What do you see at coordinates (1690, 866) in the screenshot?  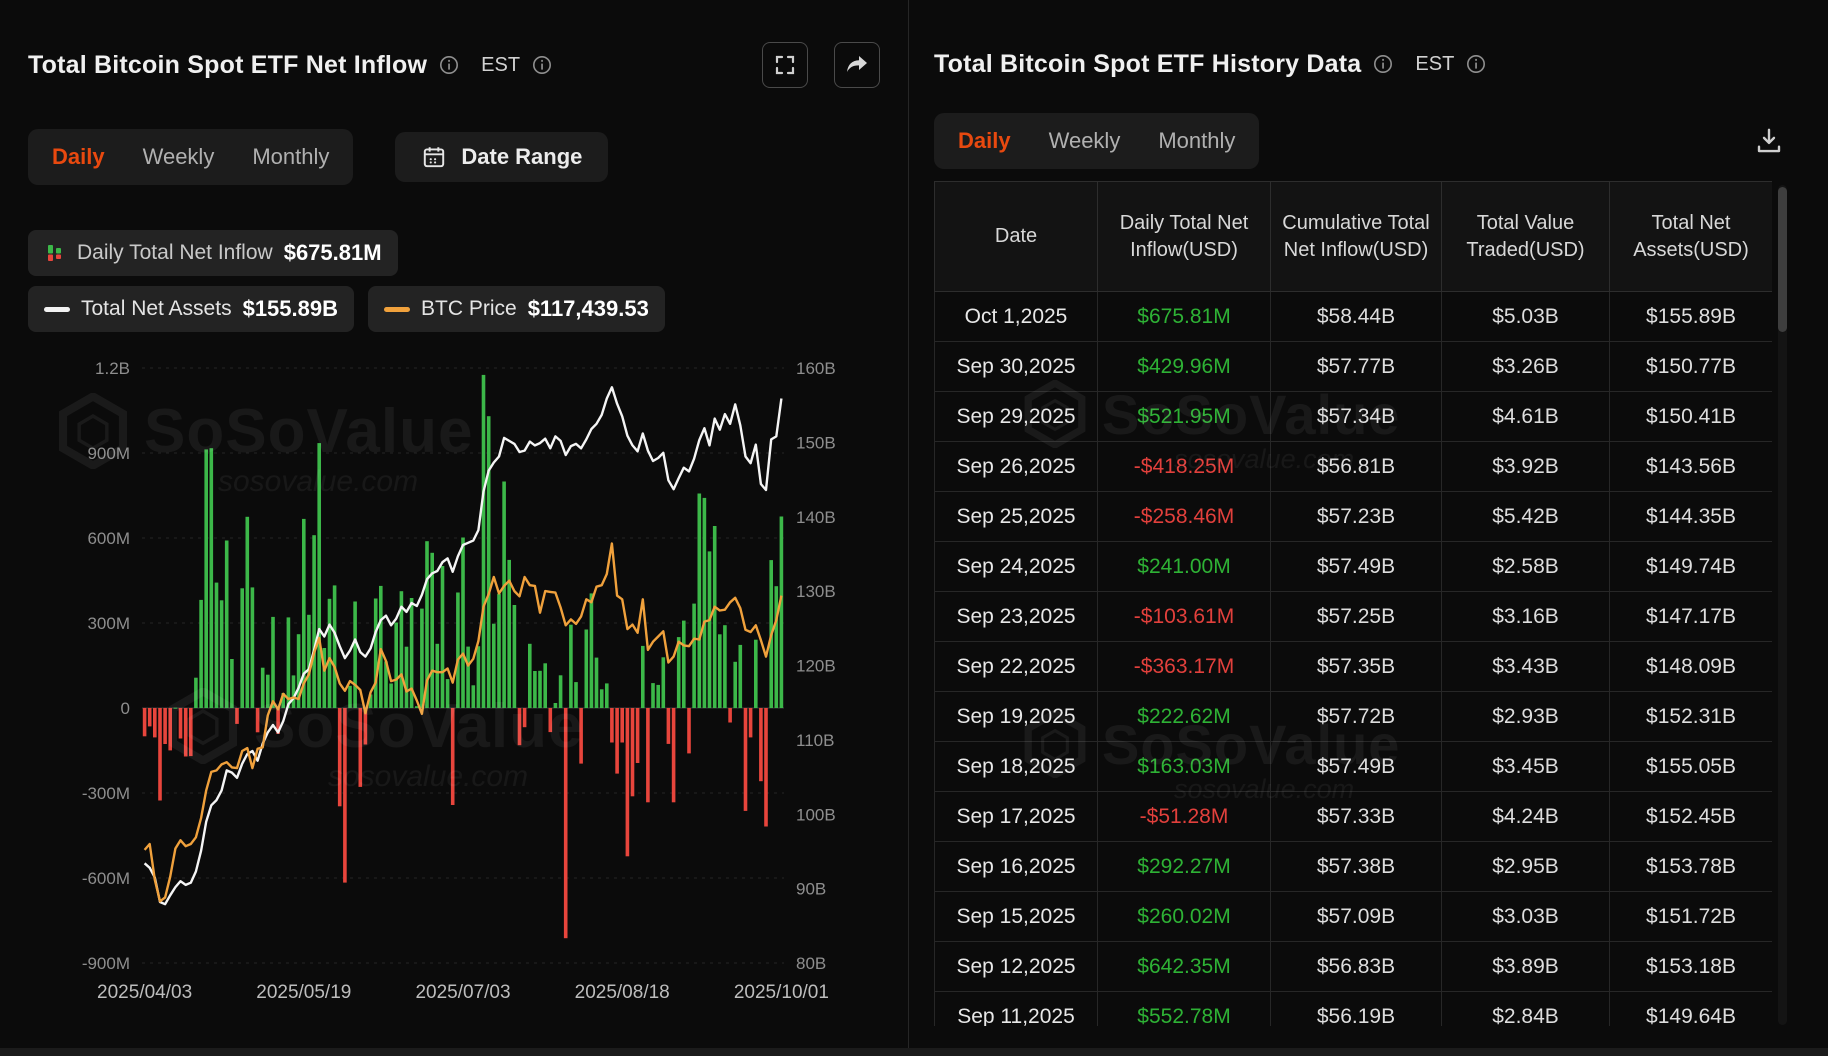 I see `table-cell: $153.78B` at bounding box center [1690, 866].